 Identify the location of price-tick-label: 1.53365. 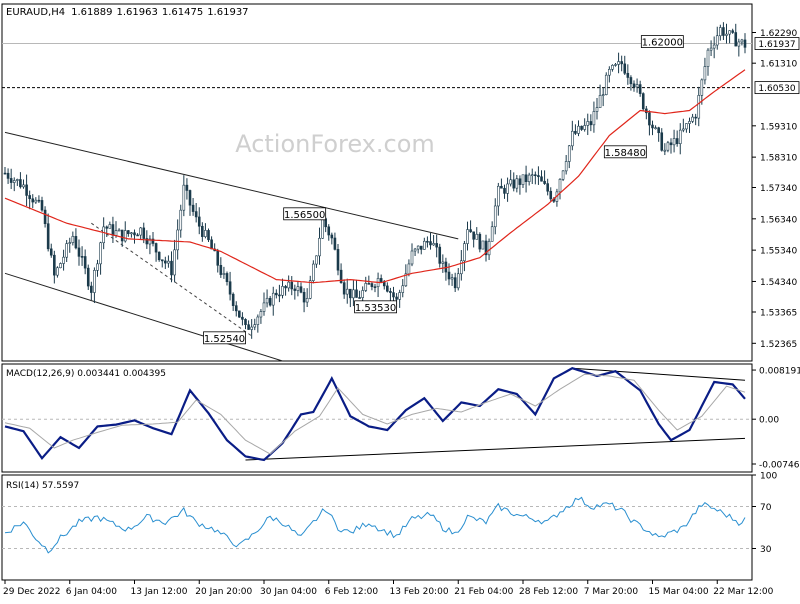
(778, 313).